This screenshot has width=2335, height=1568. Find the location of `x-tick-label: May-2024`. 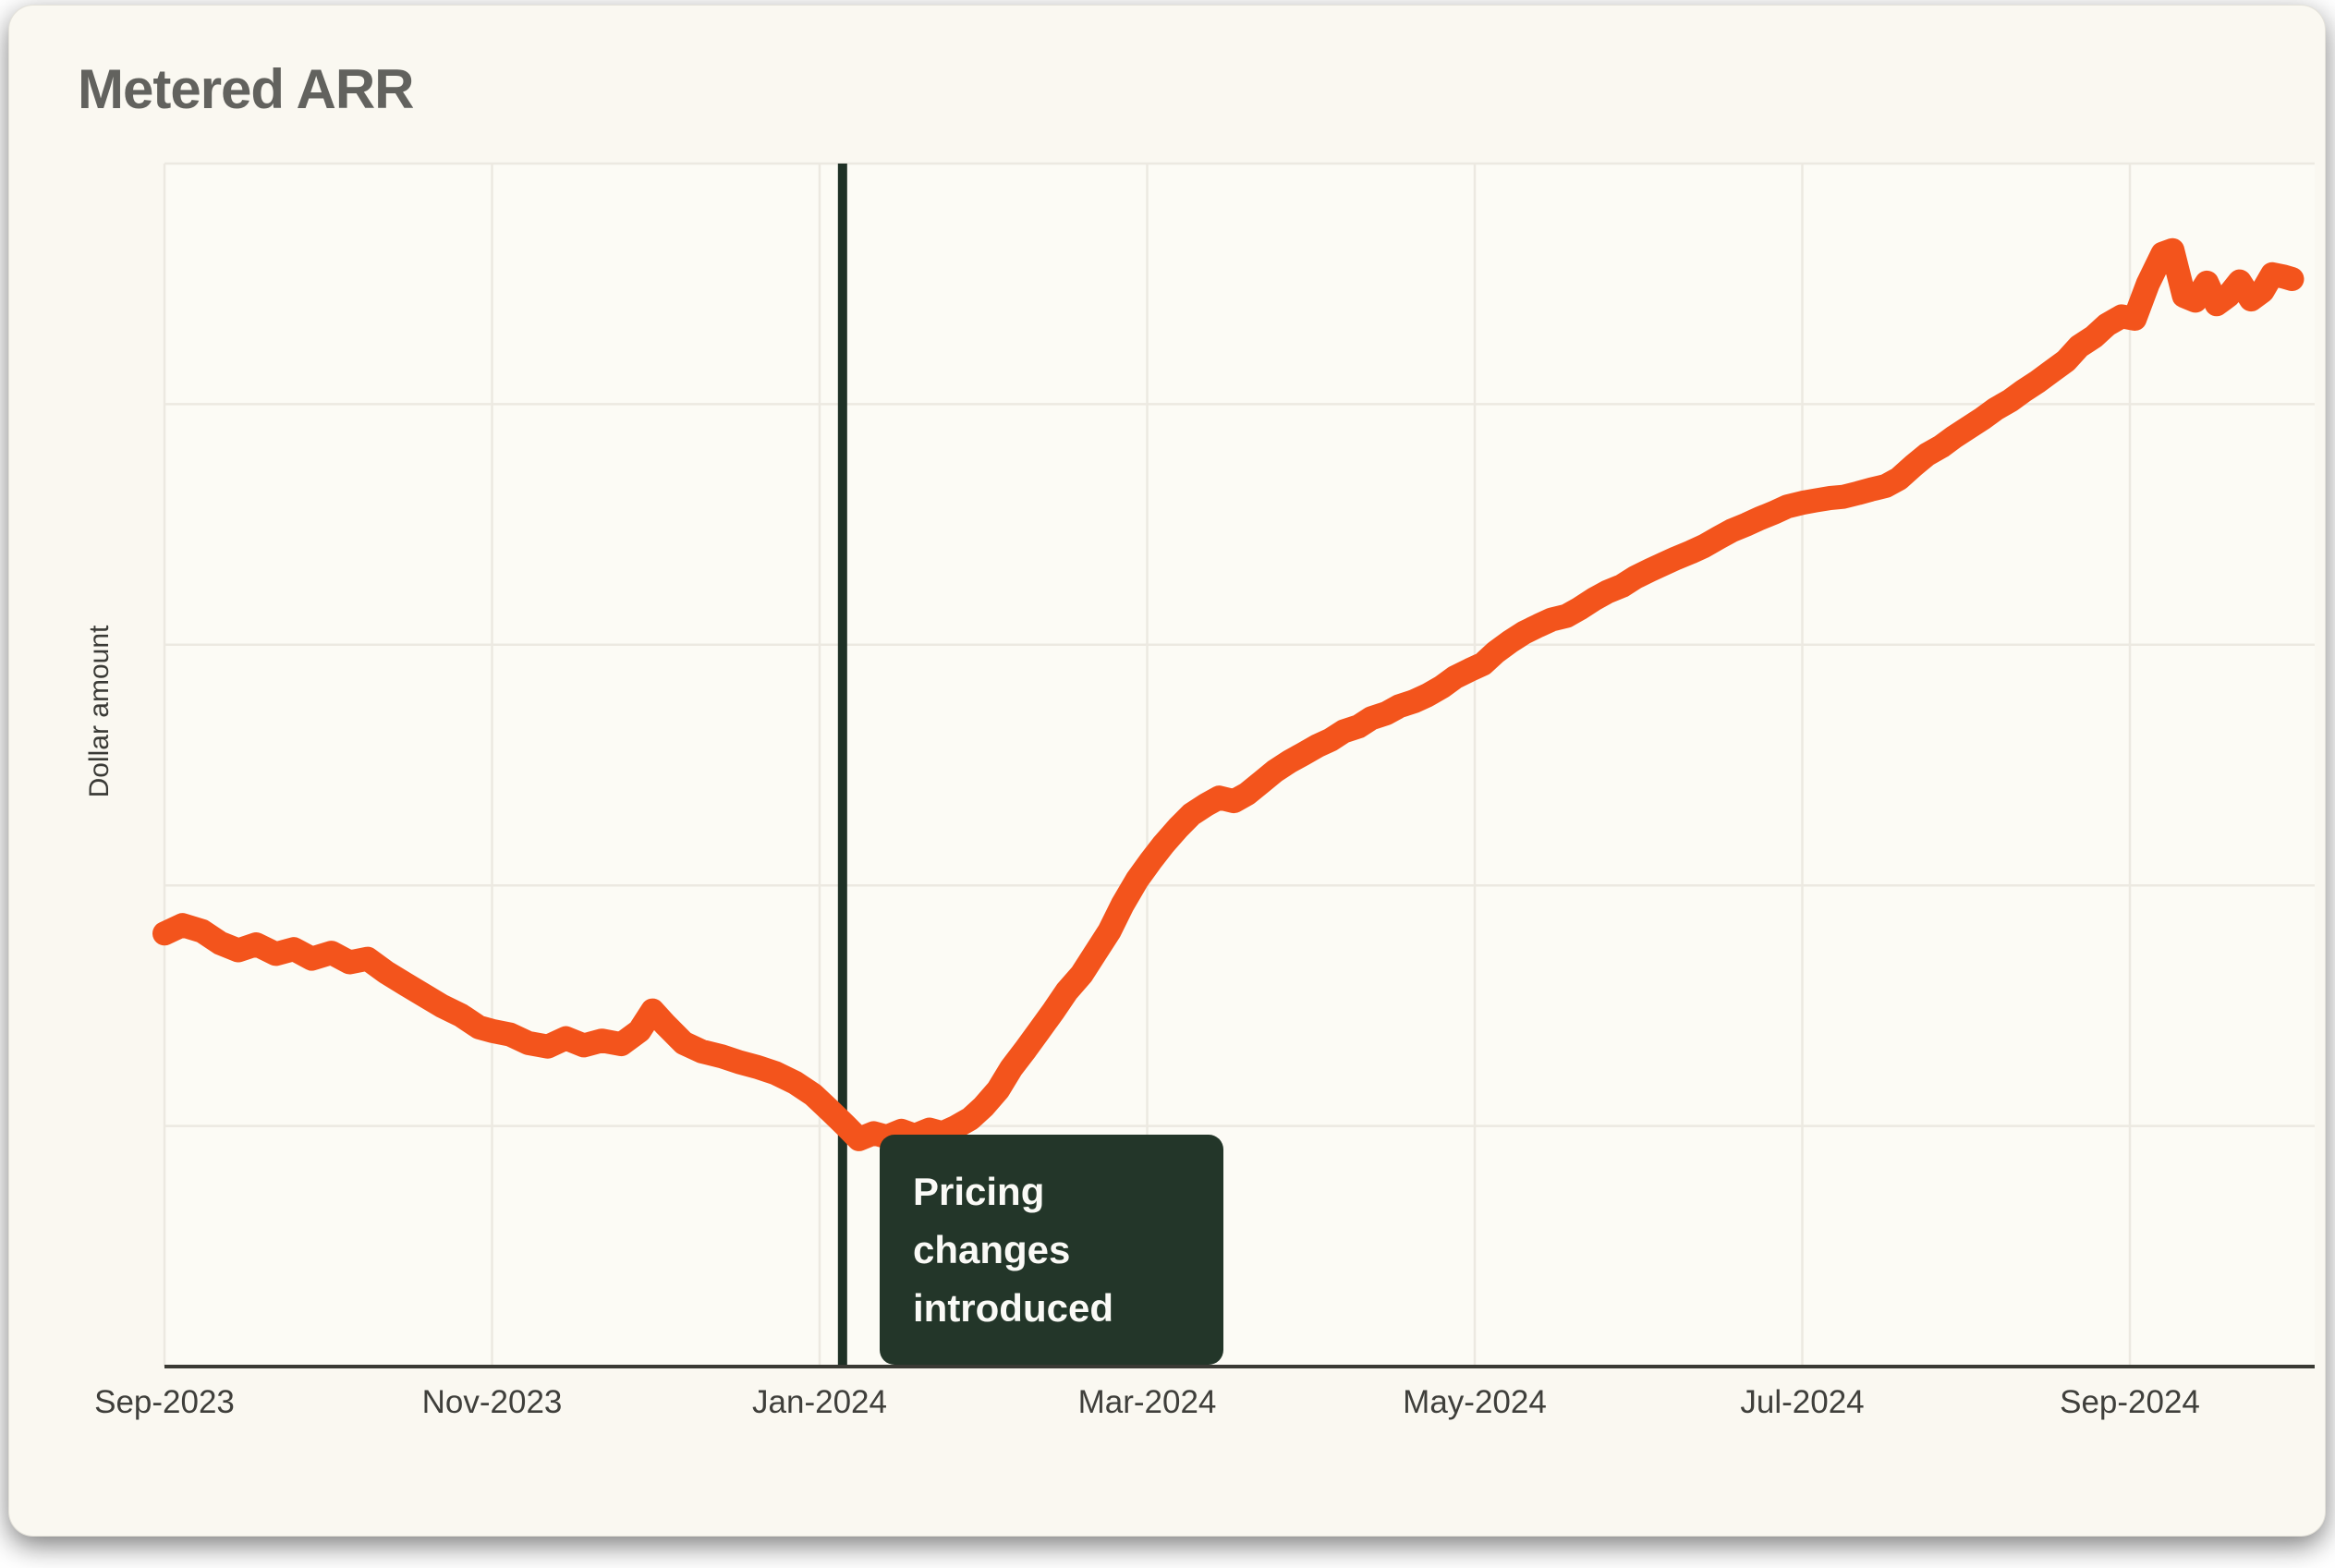

x-tick-label: May-2024 is located at coordinates (1475, 1402).